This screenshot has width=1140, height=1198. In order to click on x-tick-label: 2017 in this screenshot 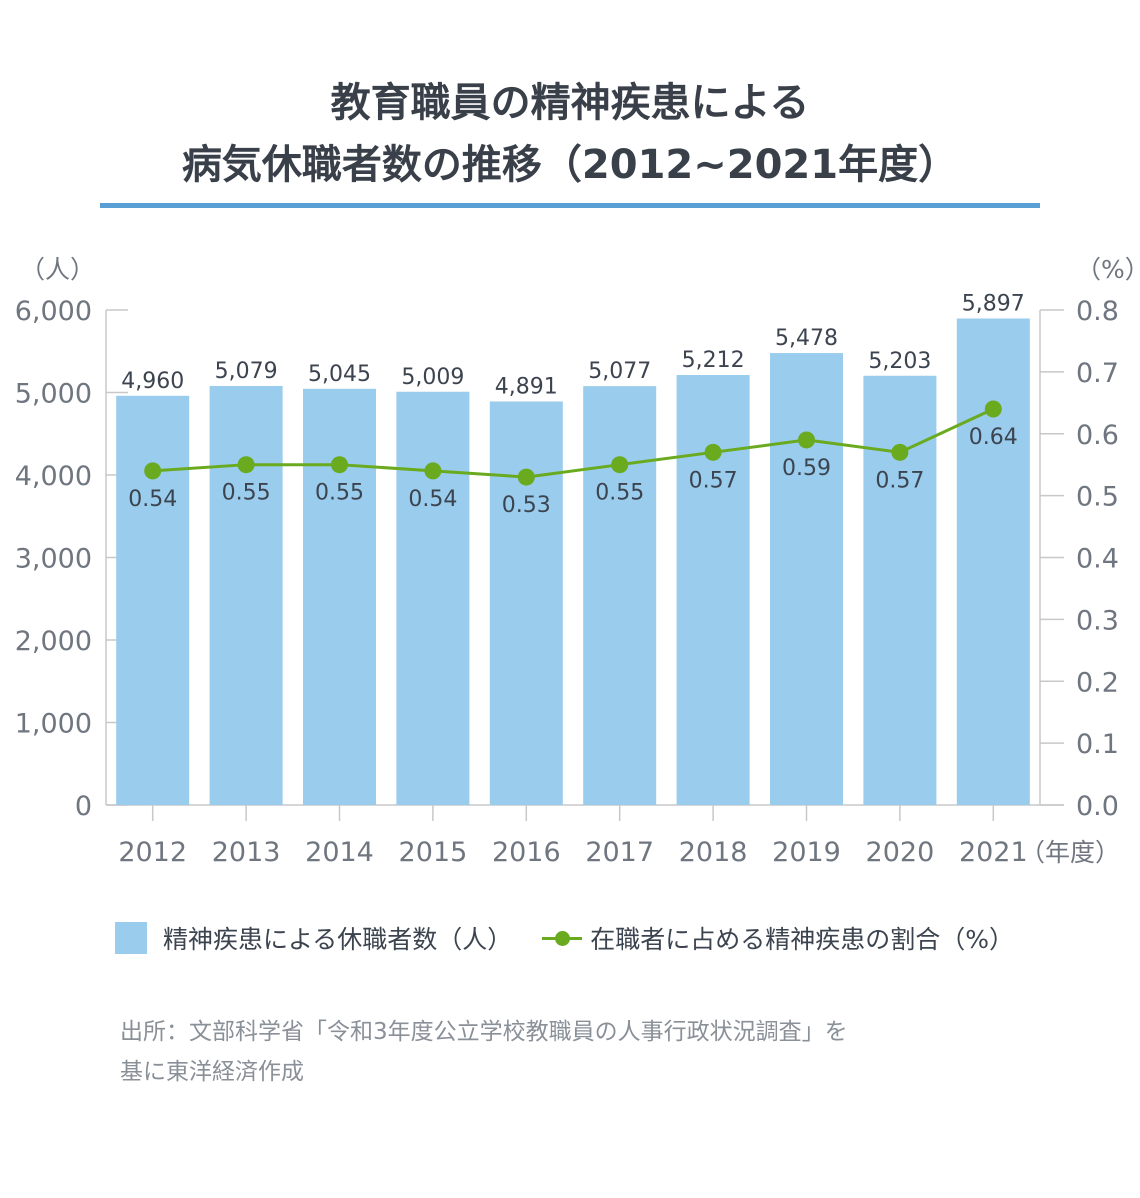, I will do `click(619, 852)`.